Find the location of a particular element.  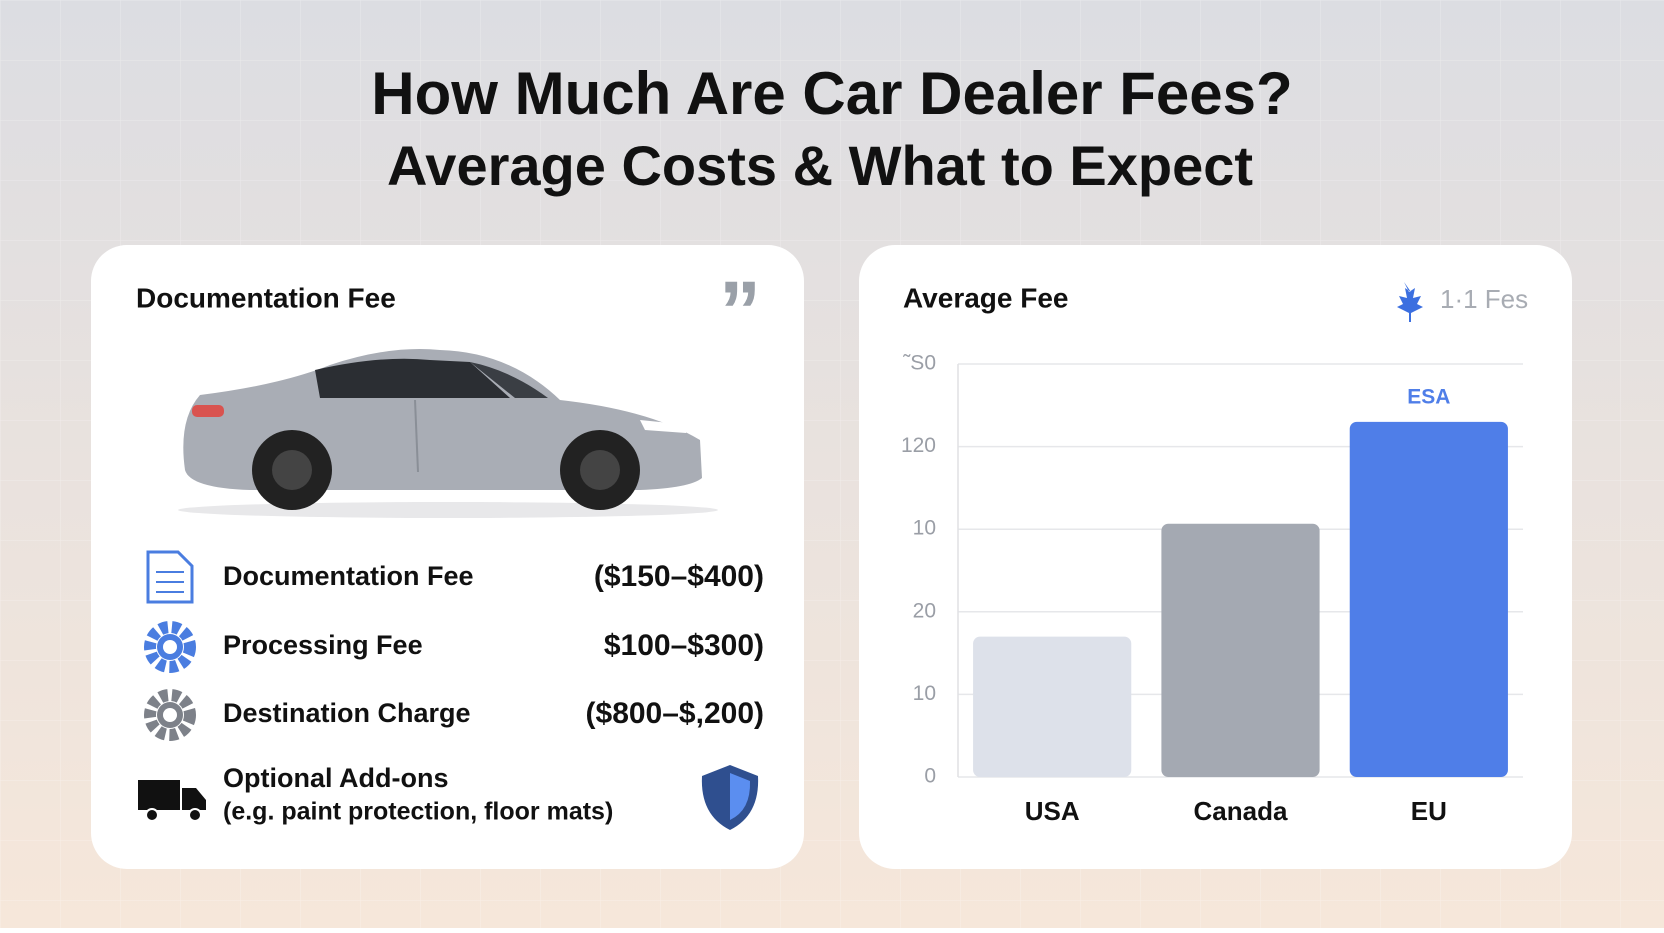

item-label: Optional Add-ons is located at coordinates (335, 778).